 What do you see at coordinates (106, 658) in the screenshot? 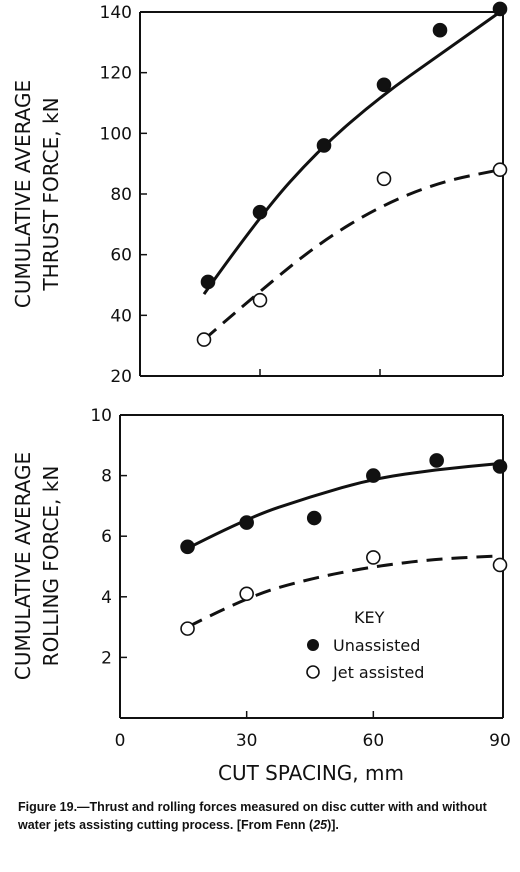
I see `rolling-y-tick-label: 2` at bounding box center [106, 658].